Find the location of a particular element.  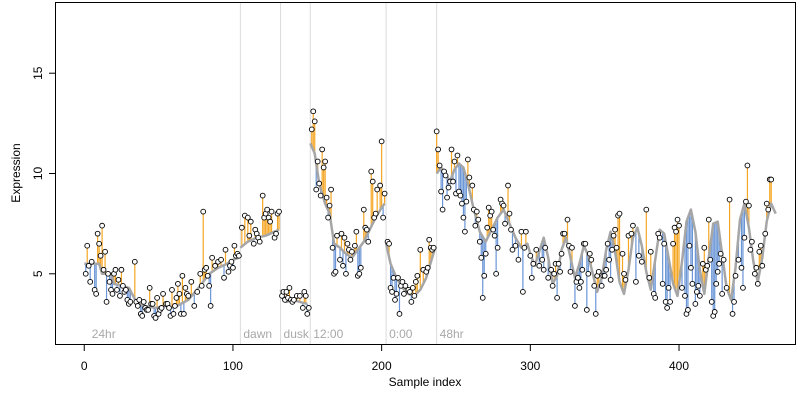

phase-label: dawn is located at coordinates (257, 334).